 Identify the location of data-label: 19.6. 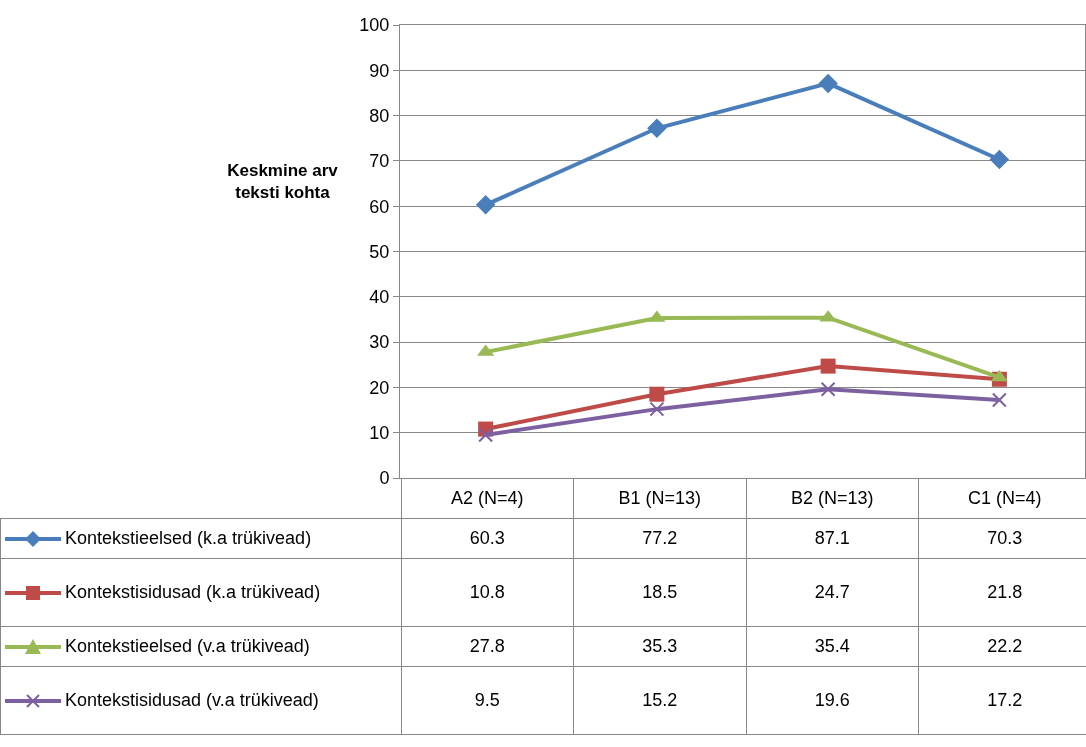
(832, 700).